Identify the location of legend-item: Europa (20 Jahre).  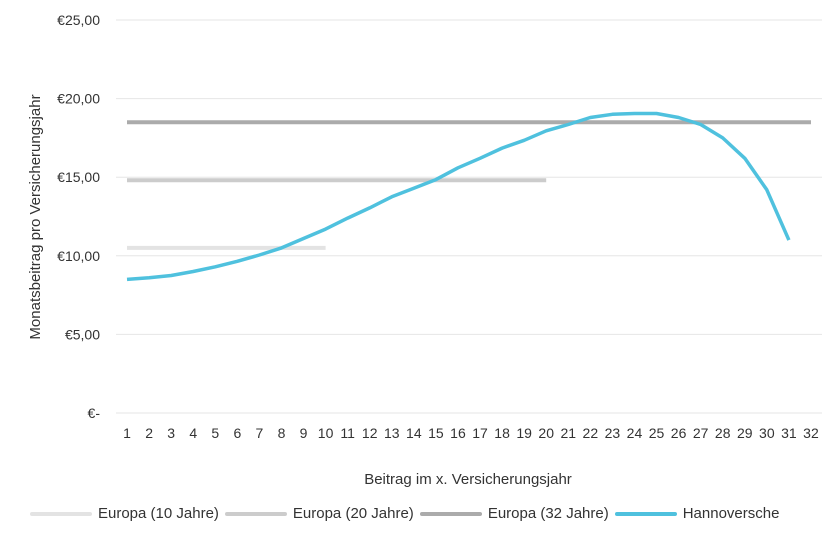
(319, 513).